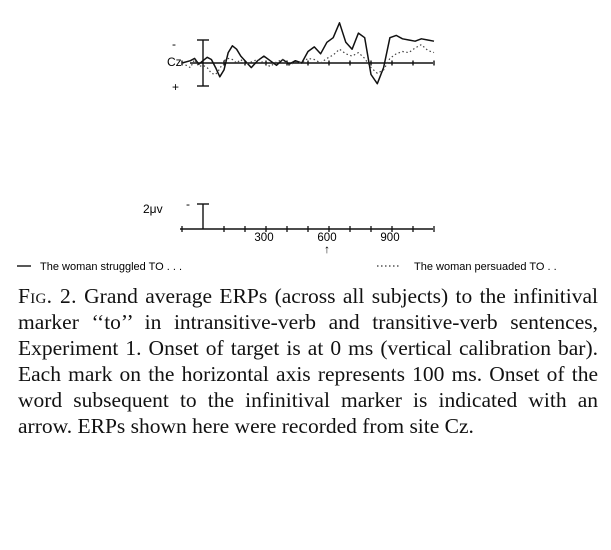  What do you see at coordinates (308, 60) in the screenshot?
I see `erp-trace-persuaded` at bounding box center [308, 60].